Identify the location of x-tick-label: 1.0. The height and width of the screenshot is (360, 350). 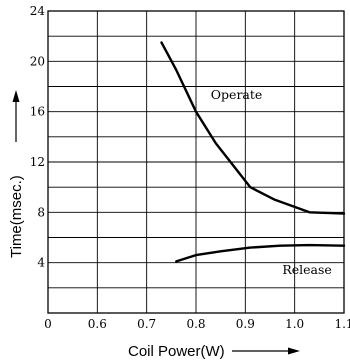
(294, 324).